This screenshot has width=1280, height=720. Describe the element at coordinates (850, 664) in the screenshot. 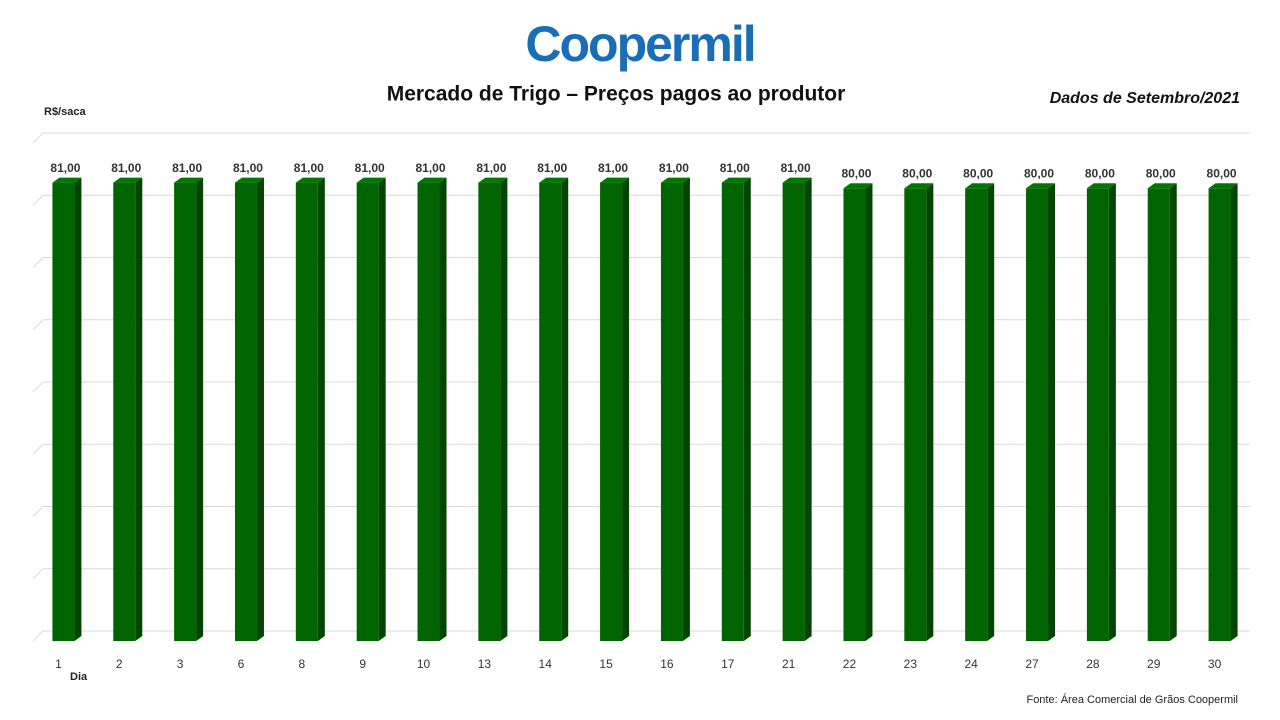

I see `x-tick-label: 22` at that location.